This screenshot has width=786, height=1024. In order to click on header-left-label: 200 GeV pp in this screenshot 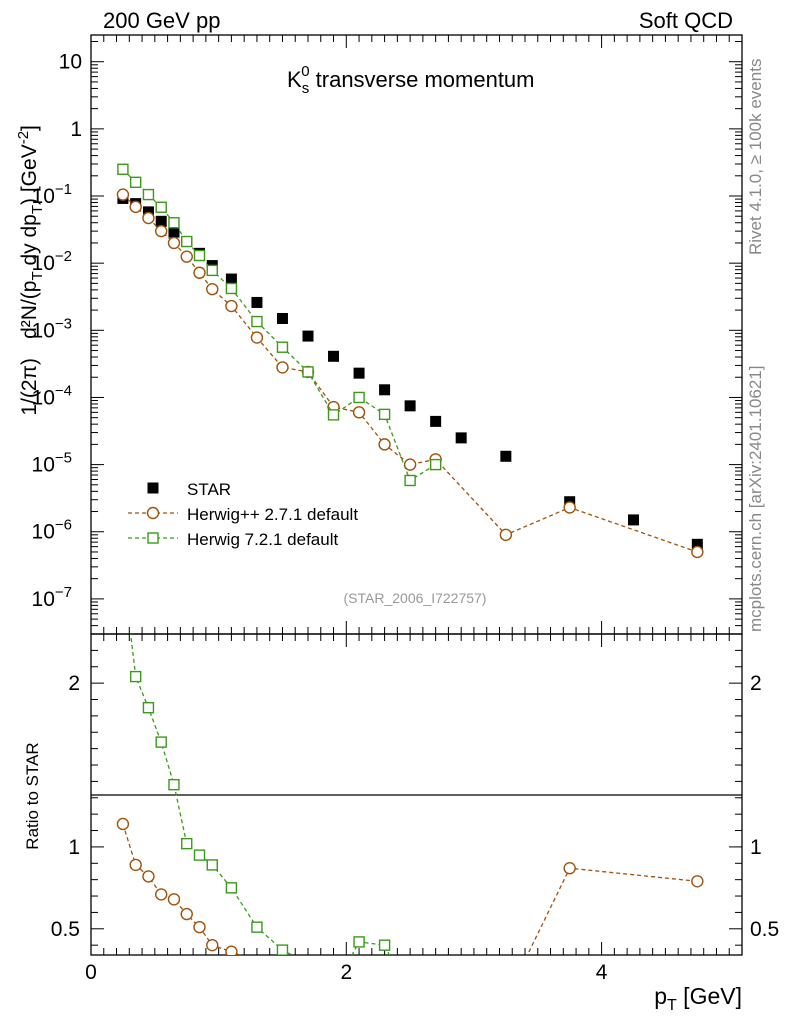, I will do `click(161, 20)`.